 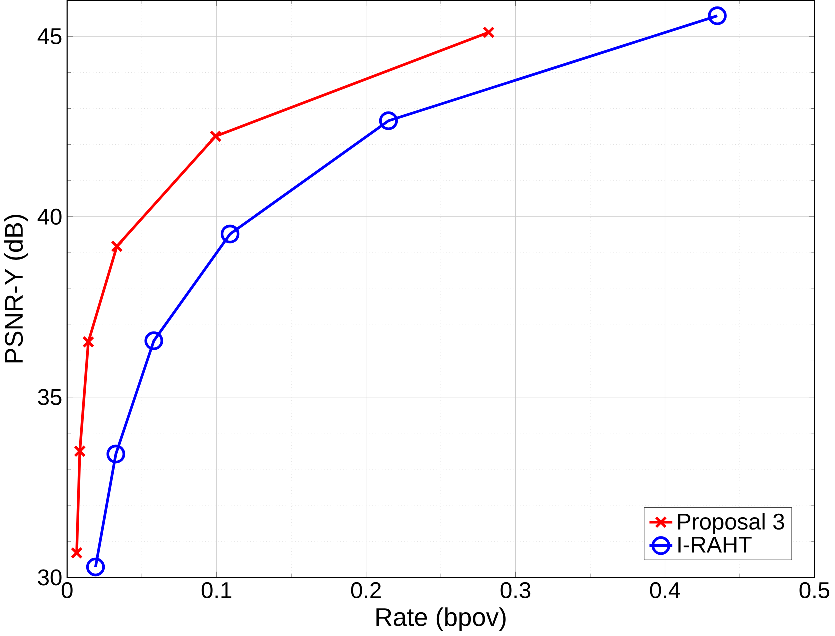 I want to click on x-tick-label: 0, so click(x=67, y=590).